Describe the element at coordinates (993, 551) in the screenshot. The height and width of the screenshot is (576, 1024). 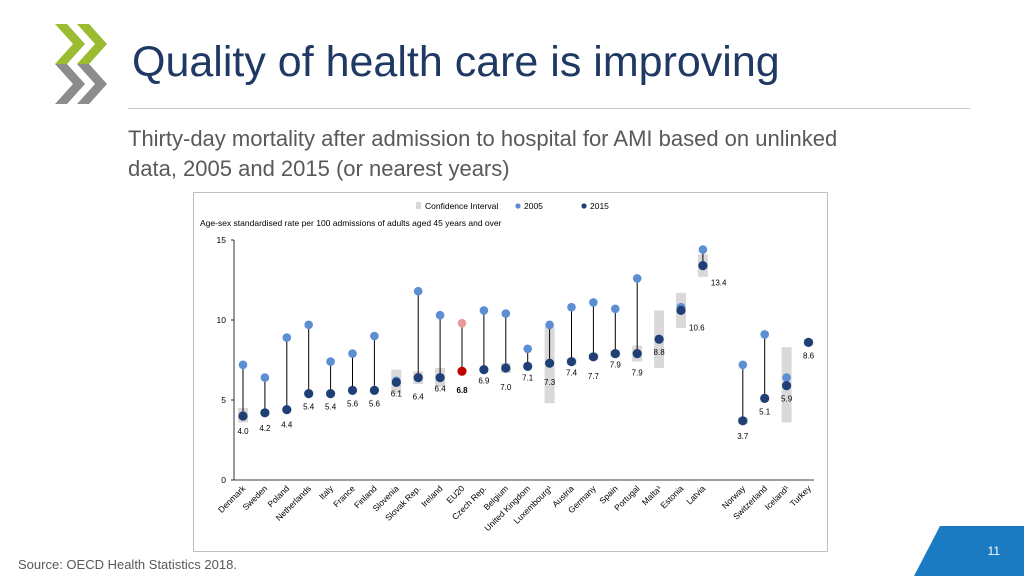
I see `page-number: 11` at that location.